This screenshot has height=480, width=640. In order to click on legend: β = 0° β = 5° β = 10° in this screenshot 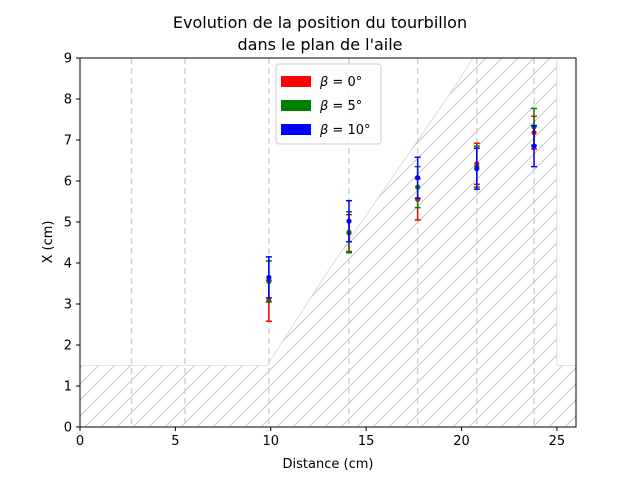, I will do `click(328, 104)`.